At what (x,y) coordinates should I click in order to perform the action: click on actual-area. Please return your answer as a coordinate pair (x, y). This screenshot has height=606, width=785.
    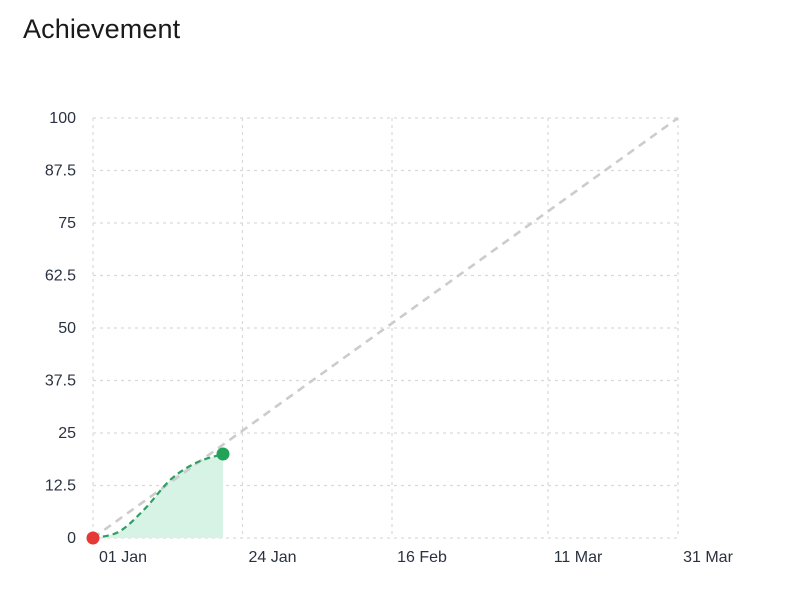
    Looking at the image, I should click on (158, 496).